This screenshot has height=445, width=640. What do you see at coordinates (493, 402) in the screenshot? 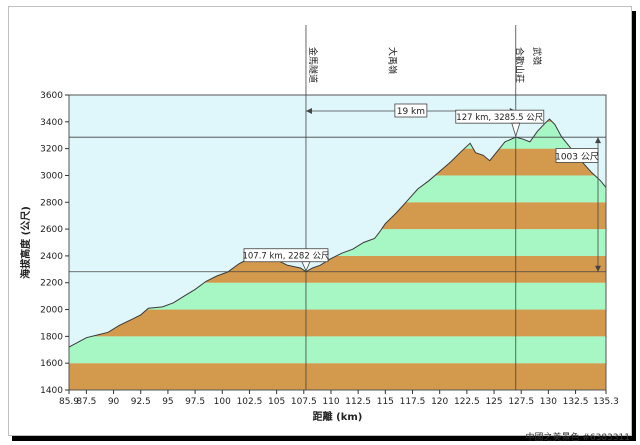
I see `x-tick-label: 125` at bounding box center [493, 402].